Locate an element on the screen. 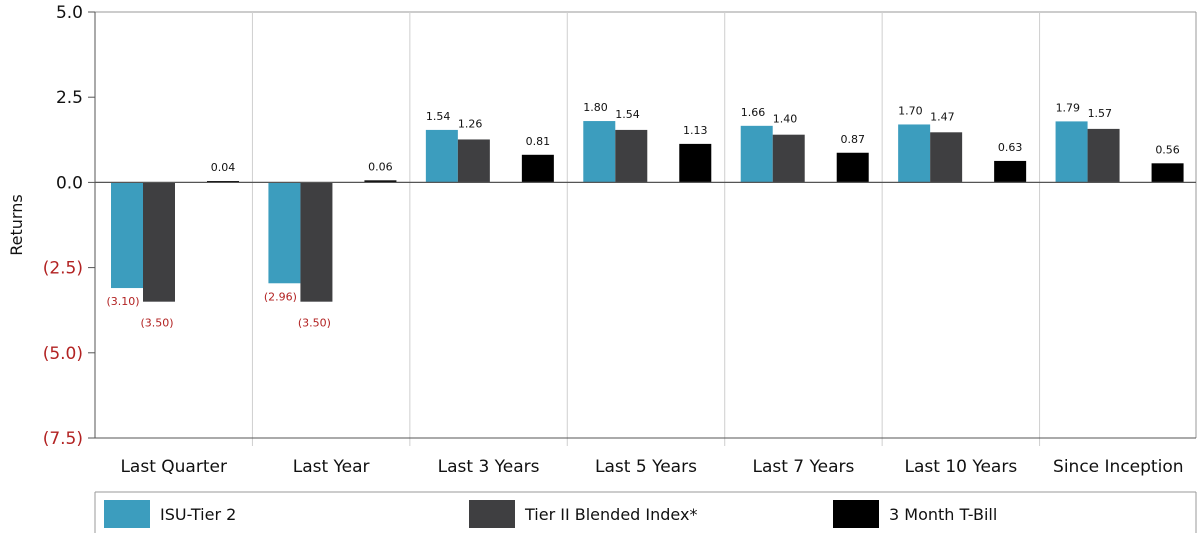 Image resolution: width=1197 pixels, height=537 pixels. data-label: 1.13 is located at coordinates (695, 130).